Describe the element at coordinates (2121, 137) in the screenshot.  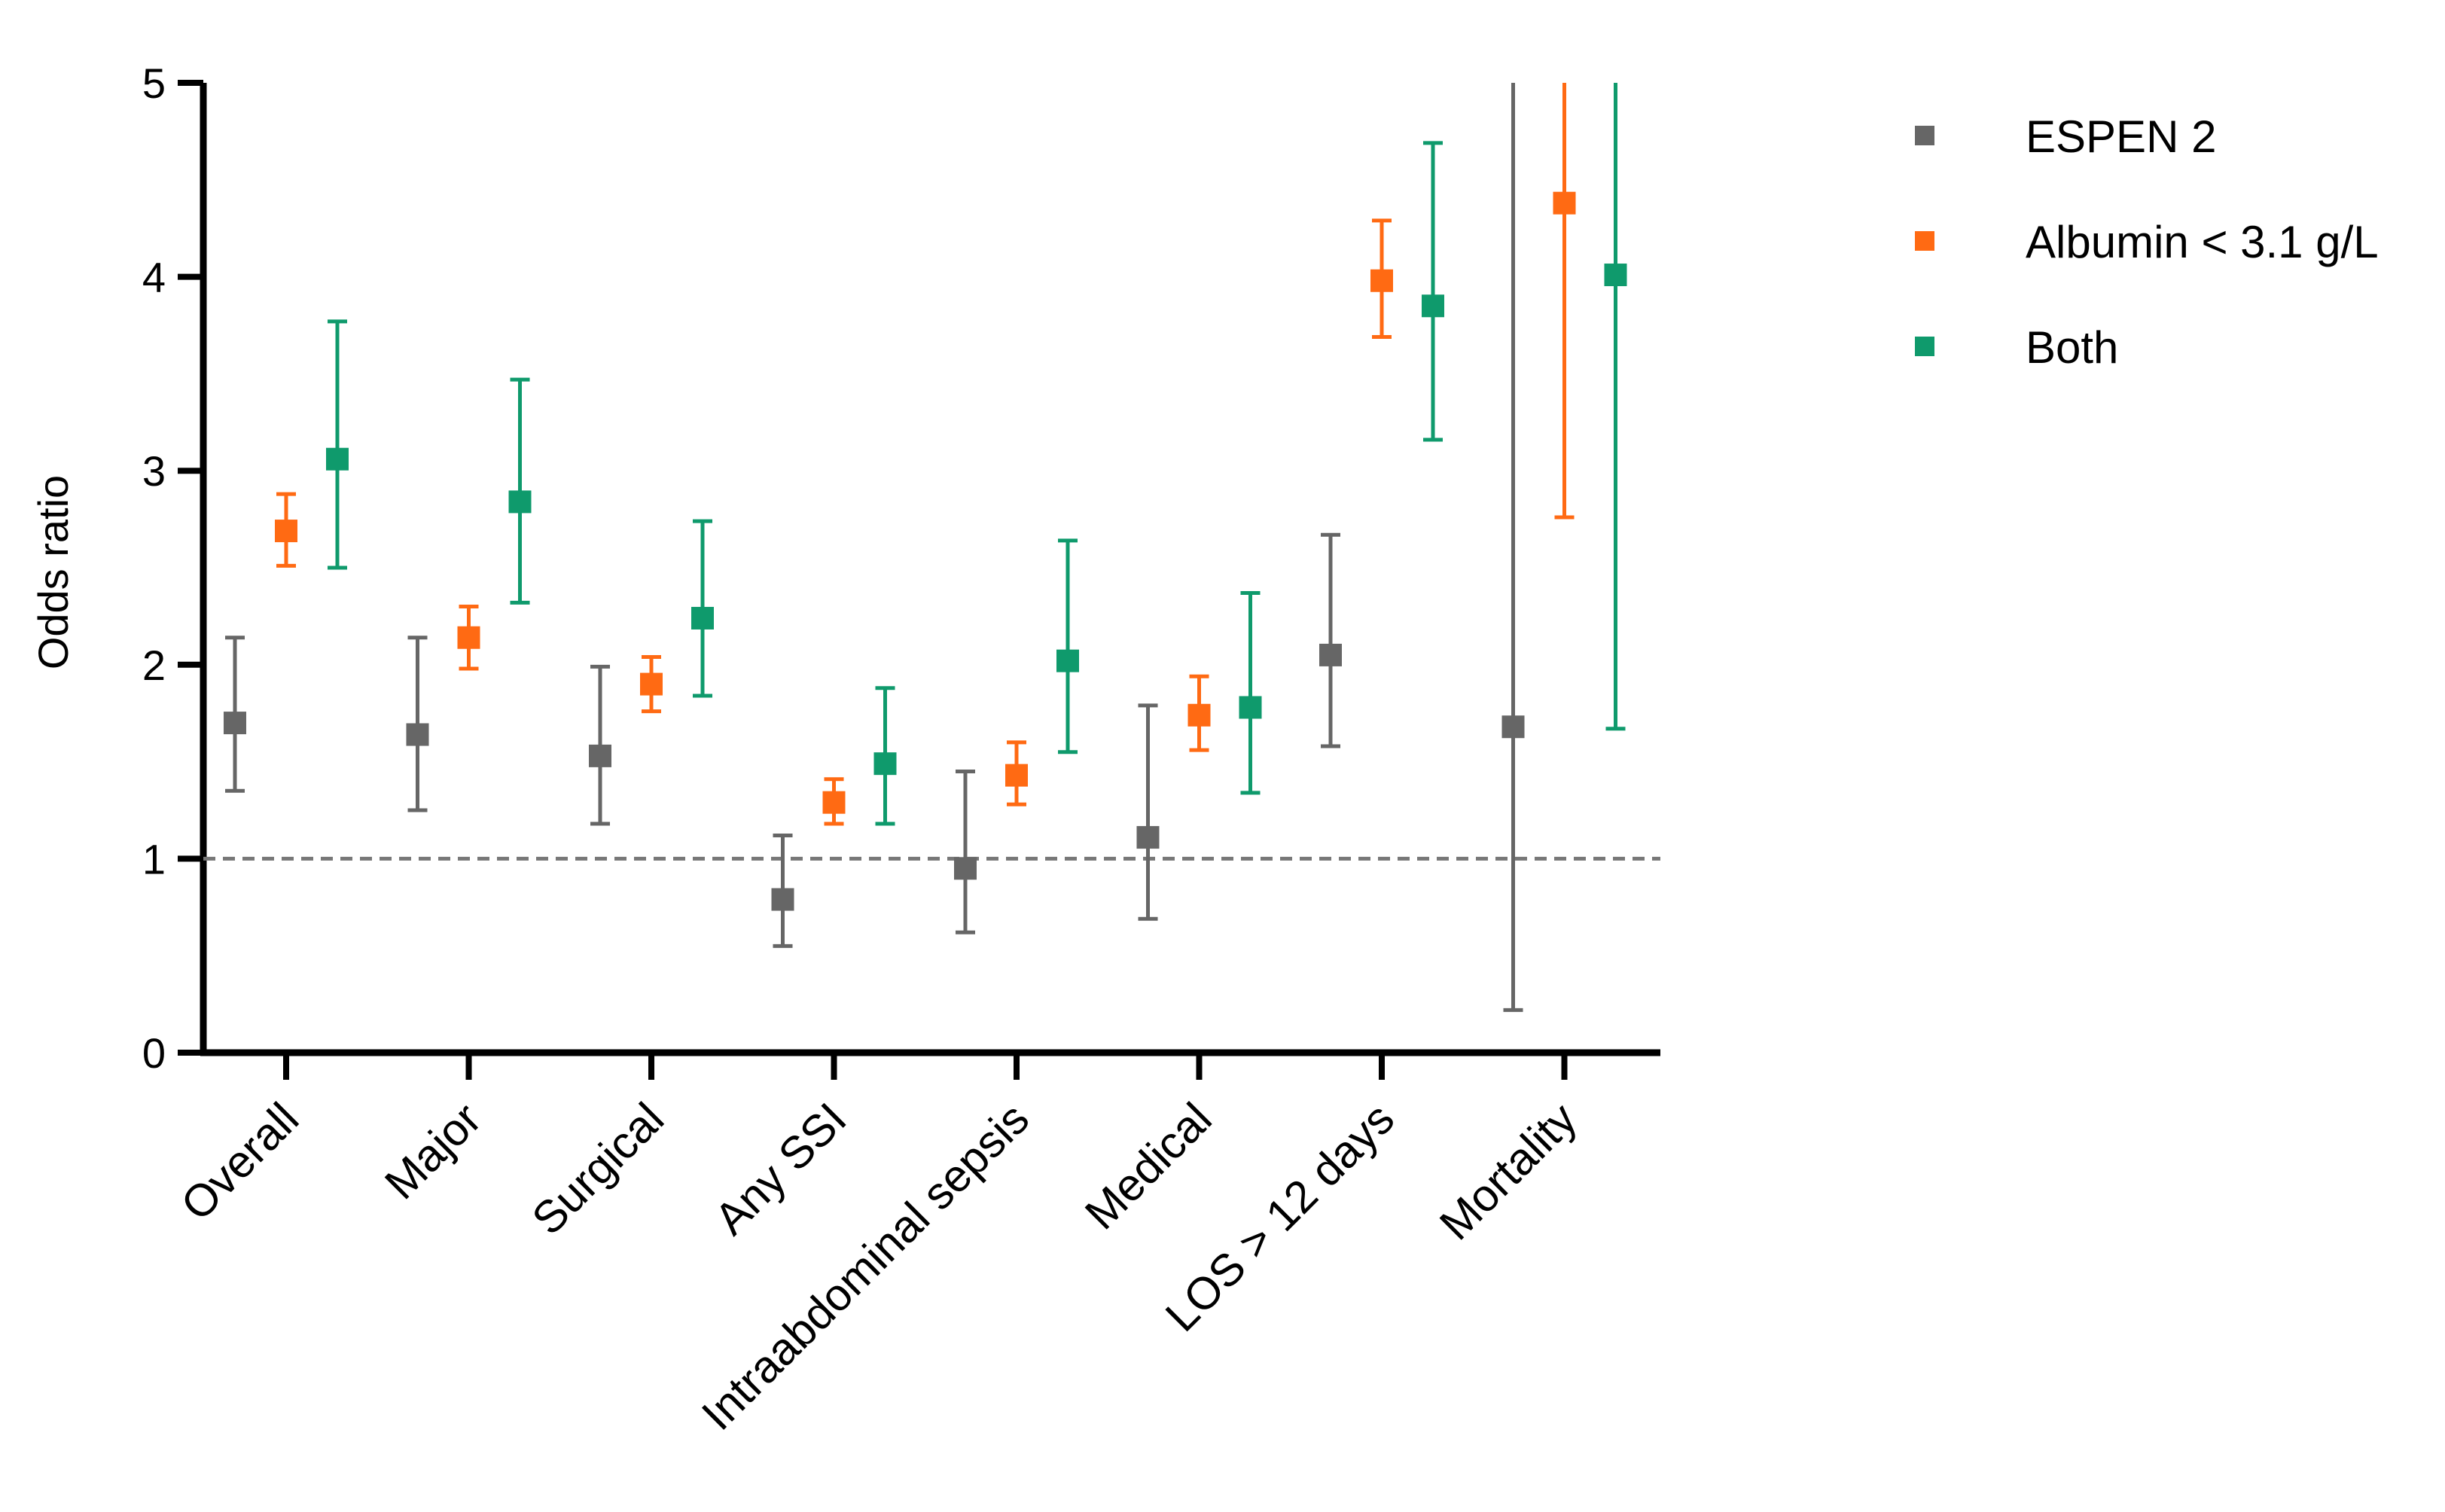
I see `legend-label-espen-2: ESPEN 2` at that location.